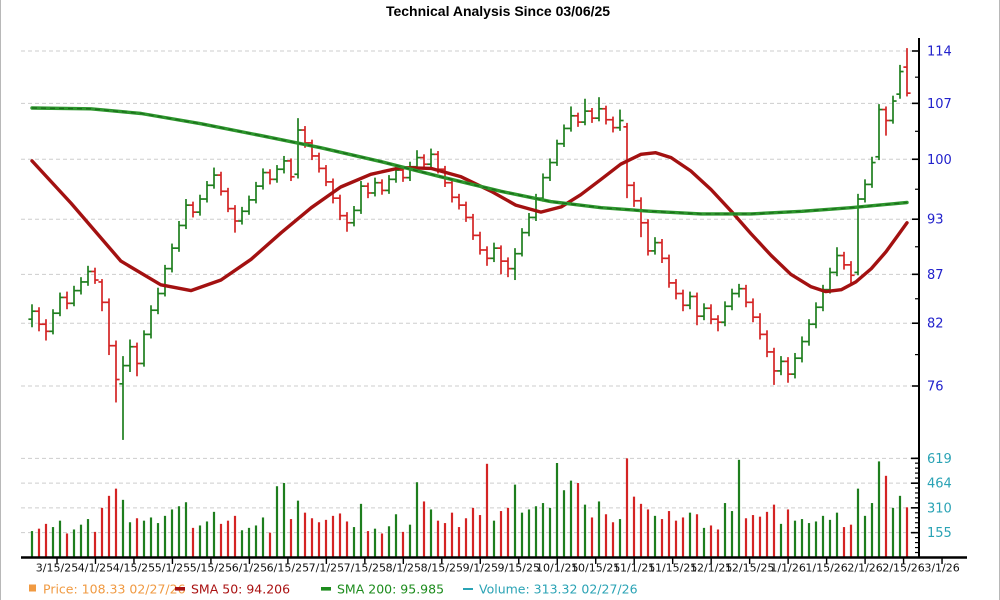 Image resolution: width=1000 pixels, height=600 pixels. Describe the element at coordinates (134, 568) in the screenshot. I see `x-tick-label: 4/15/25` at that location.